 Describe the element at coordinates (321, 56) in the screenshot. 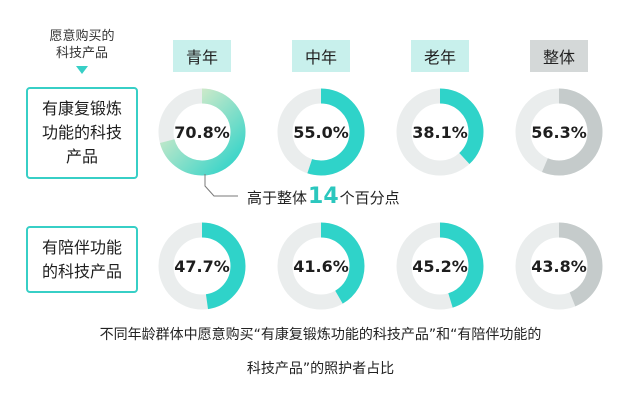

I see `col-head-middle-aged: 中年` at that location.